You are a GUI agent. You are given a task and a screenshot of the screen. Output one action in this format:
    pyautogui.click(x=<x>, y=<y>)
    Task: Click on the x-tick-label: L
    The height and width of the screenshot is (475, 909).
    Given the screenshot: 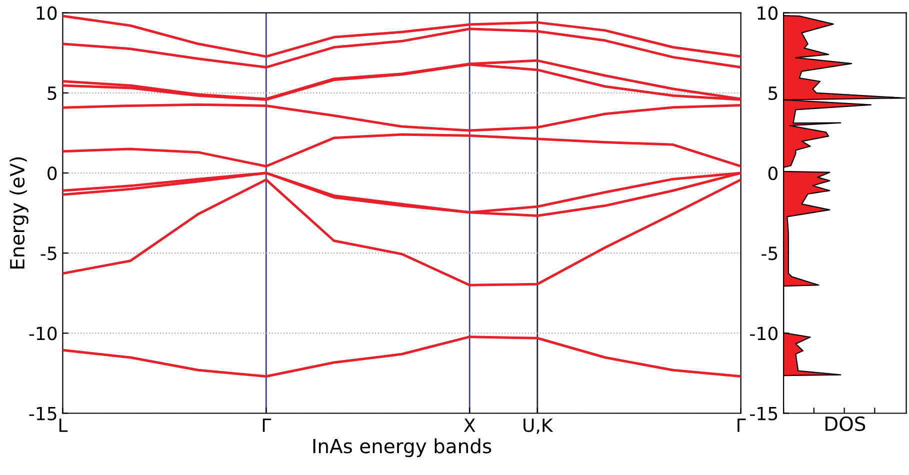 What is the action you would take?
    pyautogui.click(x=63, y=425)
    